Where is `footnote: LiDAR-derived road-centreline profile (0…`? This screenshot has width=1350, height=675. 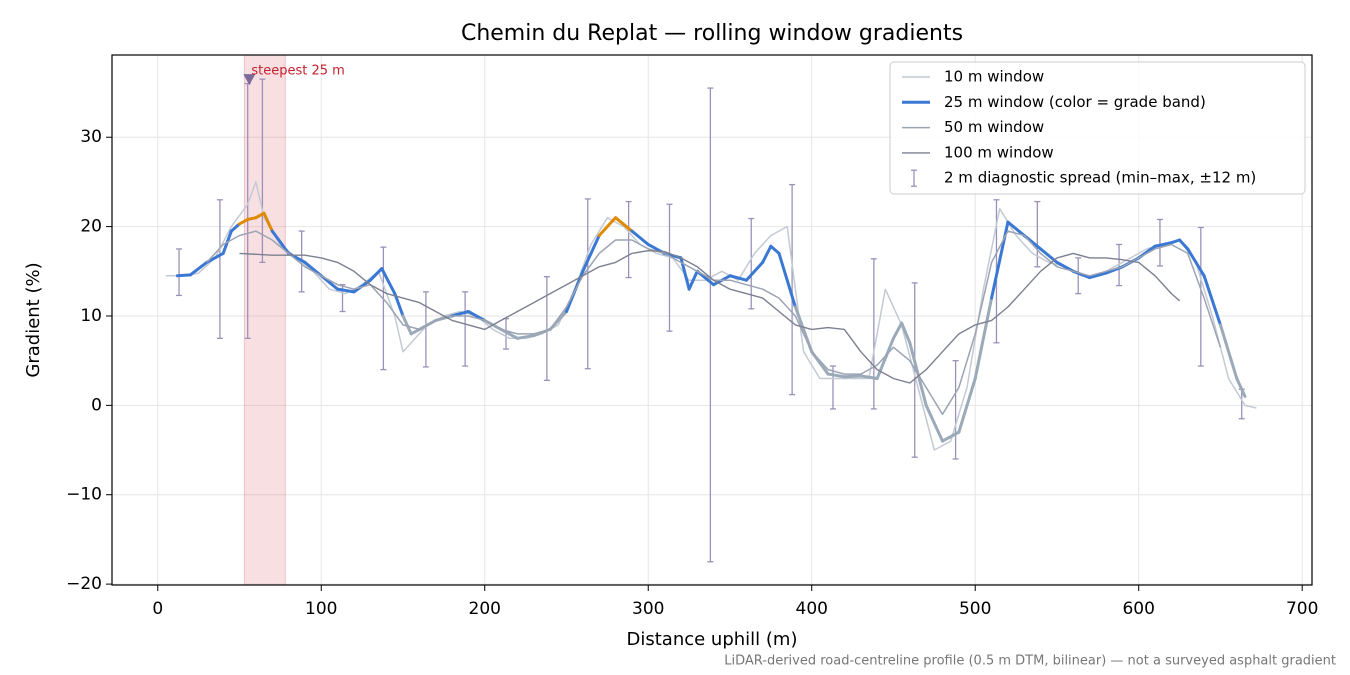 footnote: LiDAR-derived road-centreline profile (0… is located at coordinates (1030, 661).